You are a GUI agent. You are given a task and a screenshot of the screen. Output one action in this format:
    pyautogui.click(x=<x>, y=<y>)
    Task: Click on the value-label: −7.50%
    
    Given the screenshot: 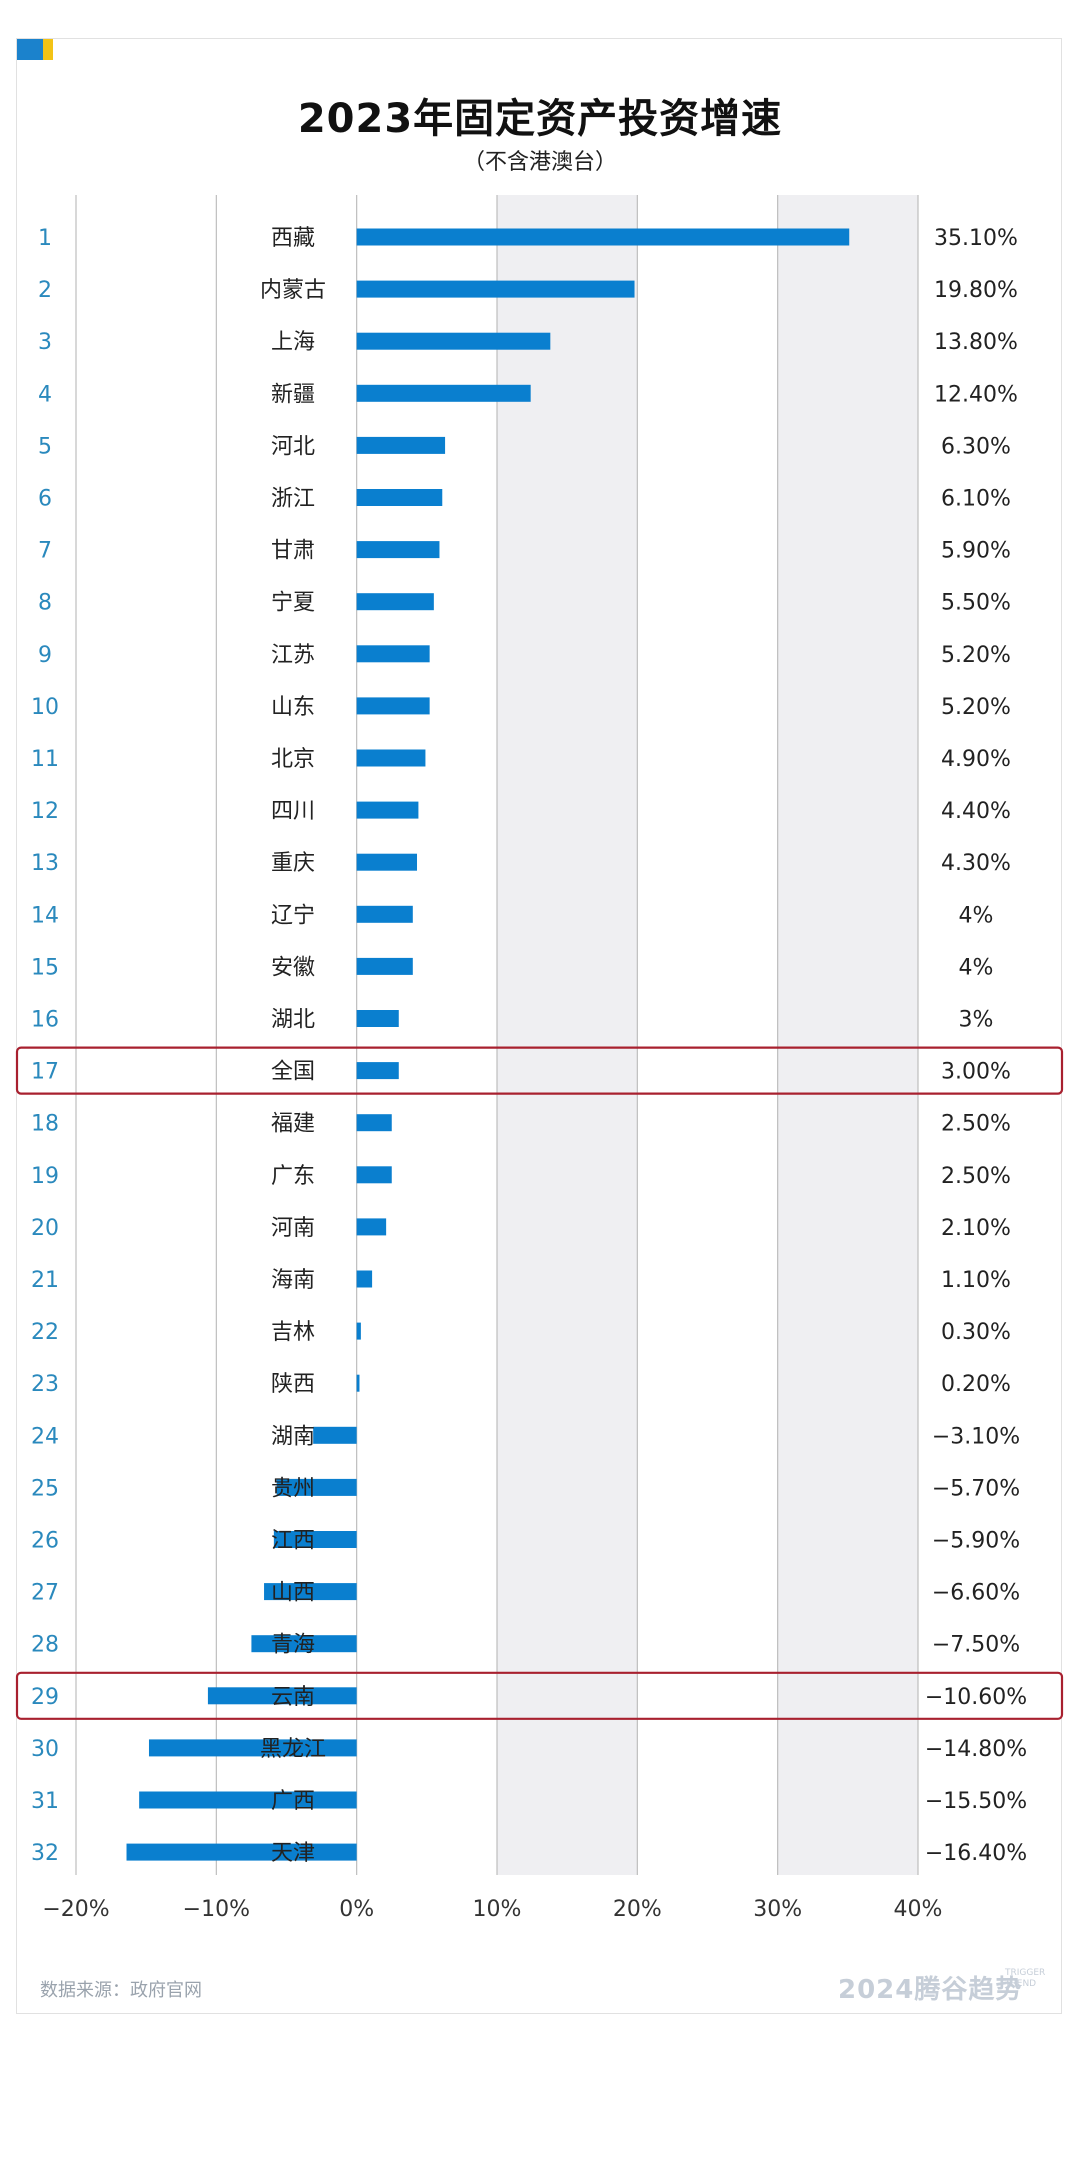 What is the action you would take?
    pyautogui.click(x=976, y=1645)
    